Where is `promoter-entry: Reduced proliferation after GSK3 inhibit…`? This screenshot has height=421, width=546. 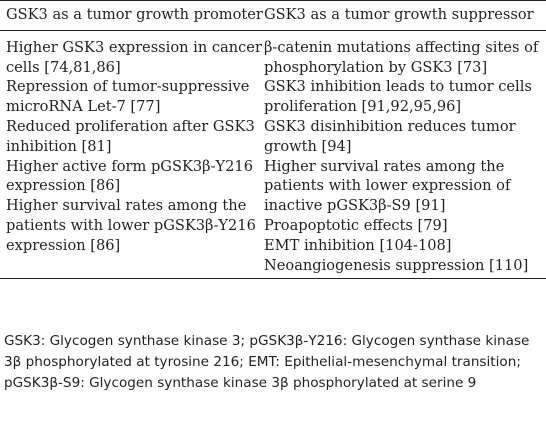 promoter-entry: Reduced proliferation after GSK3 inhibit… is located at coordinates (130, 136).